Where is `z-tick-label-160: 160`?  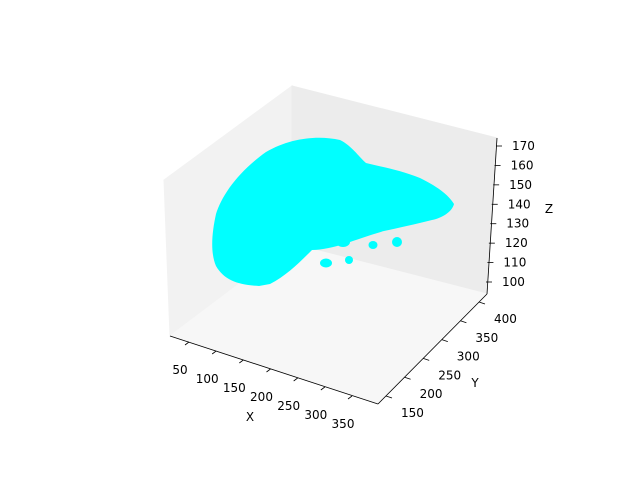 z-tick-label-160: 160 is located at coordinates (522, 165).